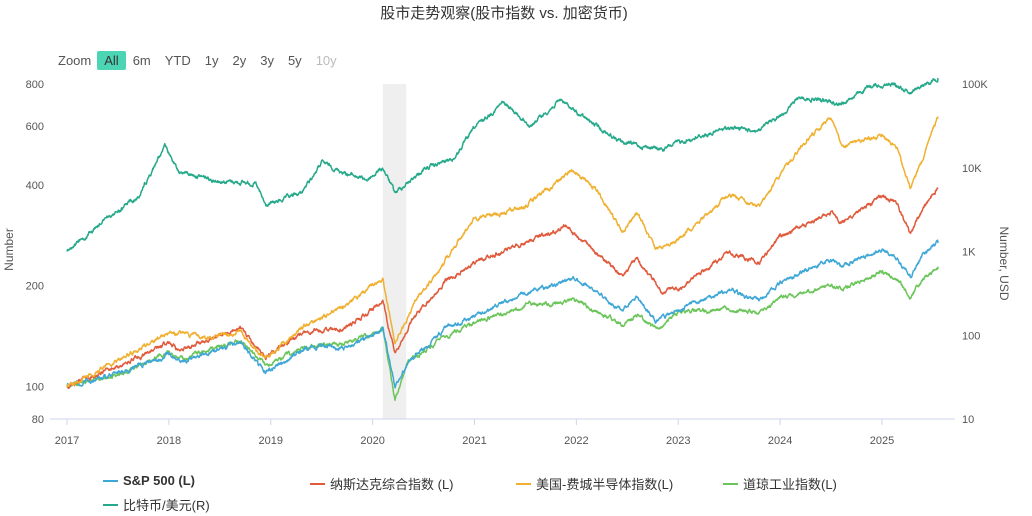  What do you see at coordinates (605, 484) in the screenshot?
I see `legend-label: 美国-费城半导体指数(L)` at bounding box center [605, 484].